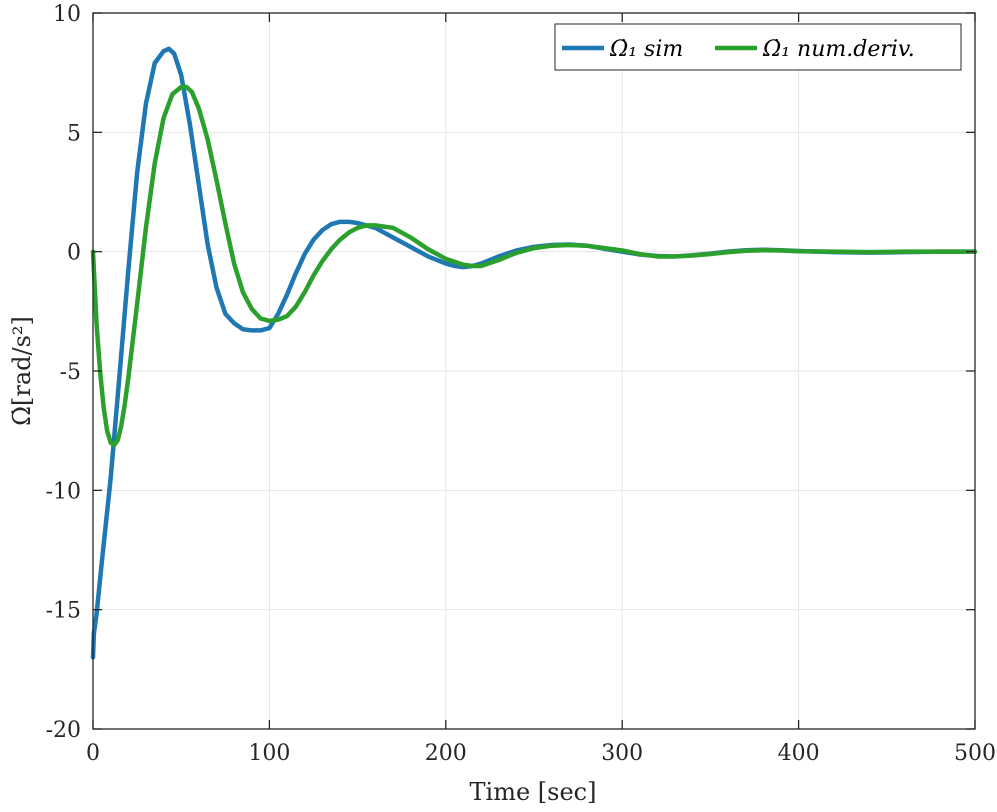 This screenshot has width=997, height=812. I want to click on y-axis-label: Ω̇[rad/s²], so click(22, 371).